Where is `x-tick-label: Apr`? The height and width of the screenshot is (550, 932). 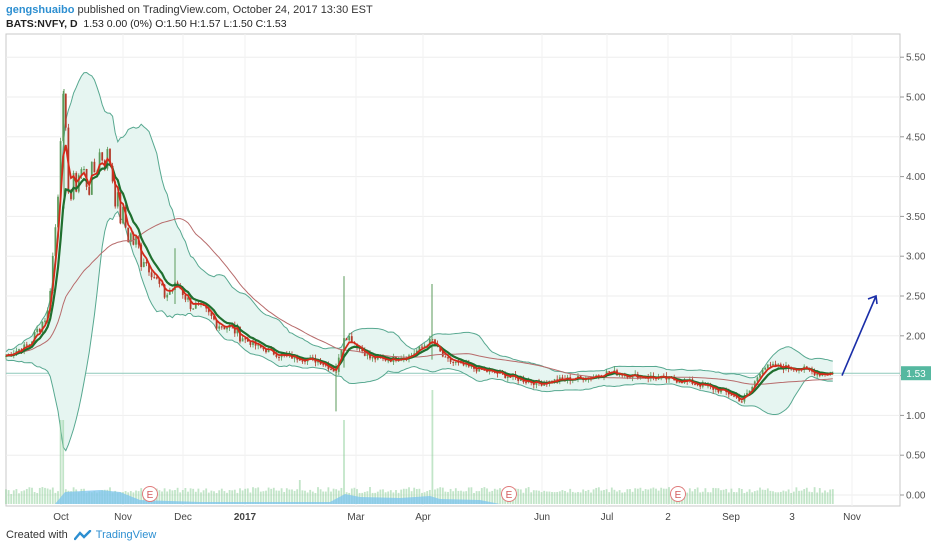 x-tick-label: Apr is located at coordinates (423, 517).